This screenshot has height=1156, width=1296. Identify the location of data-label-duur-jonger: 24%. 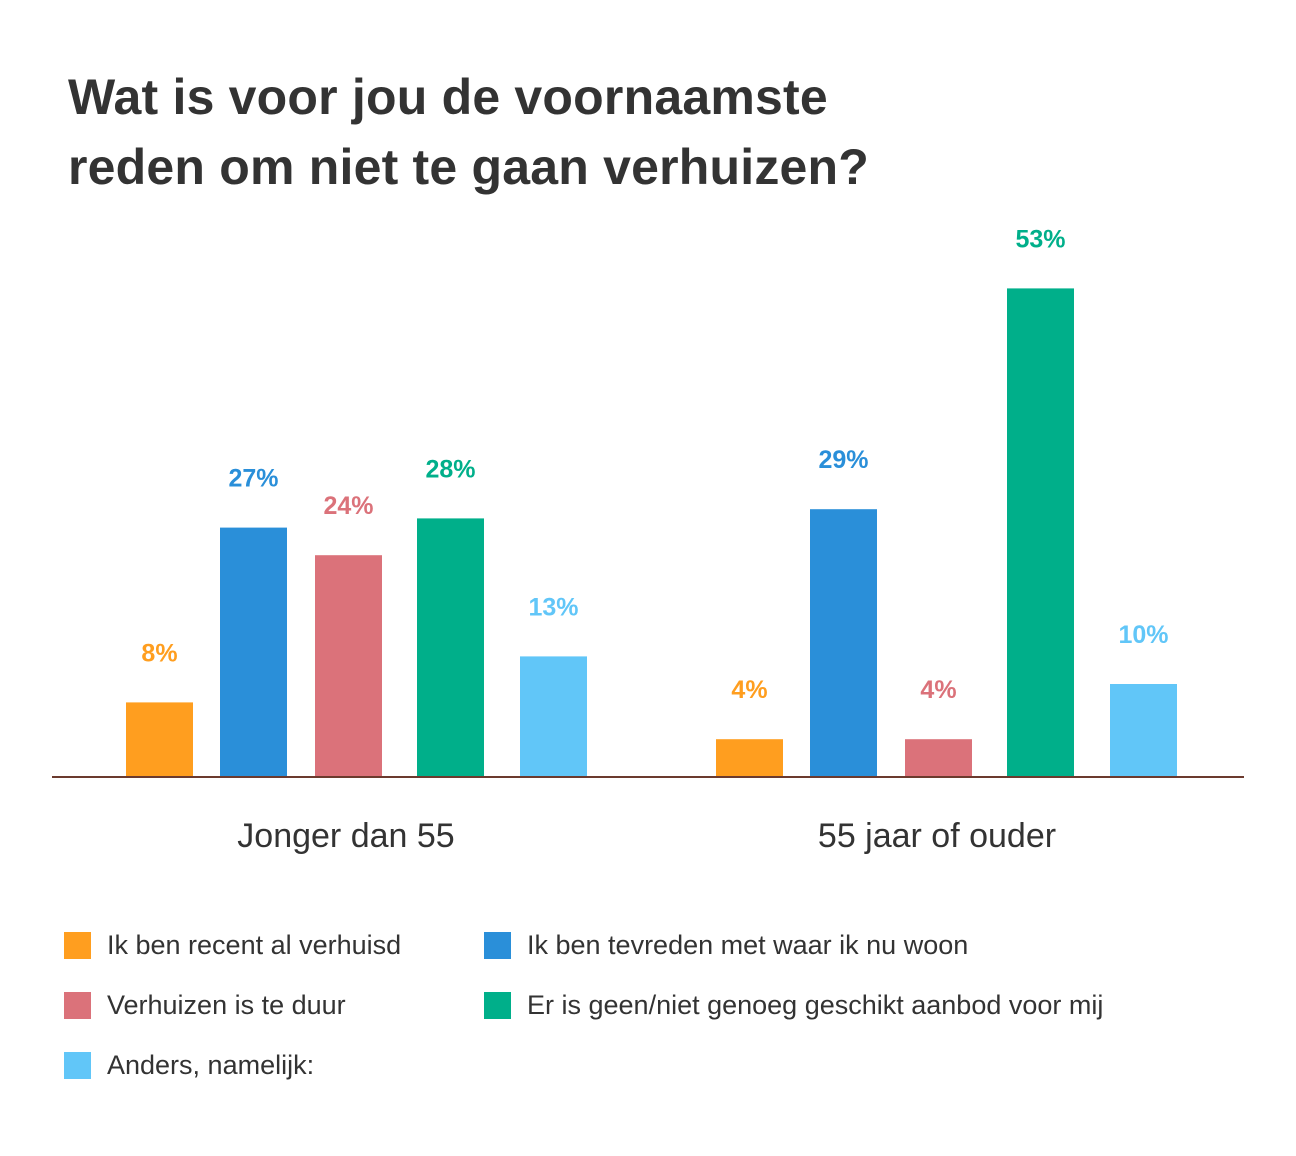
(348, 506).